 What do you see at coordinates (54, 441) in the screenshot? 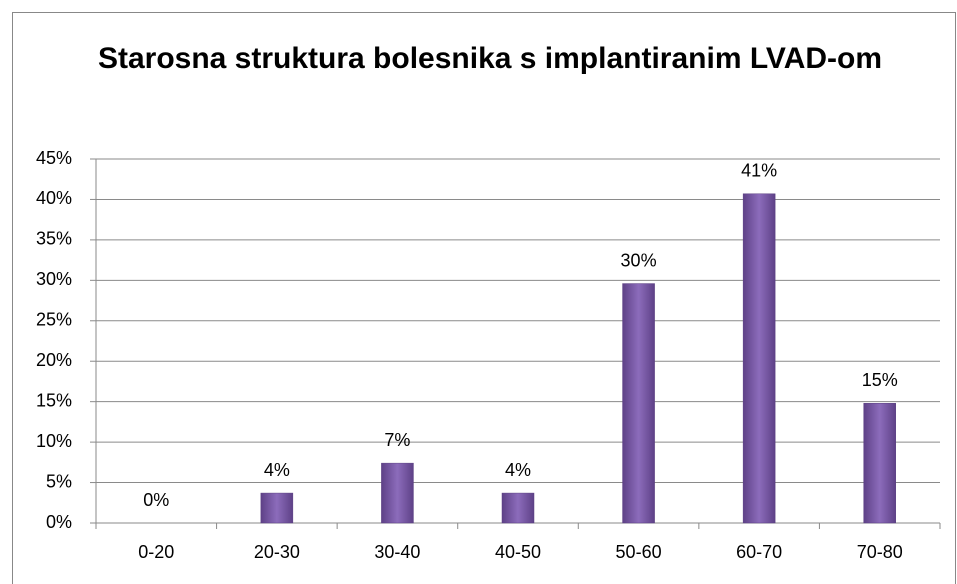
I see `y-tick-label: 10%` at bounding box center [54, 441].